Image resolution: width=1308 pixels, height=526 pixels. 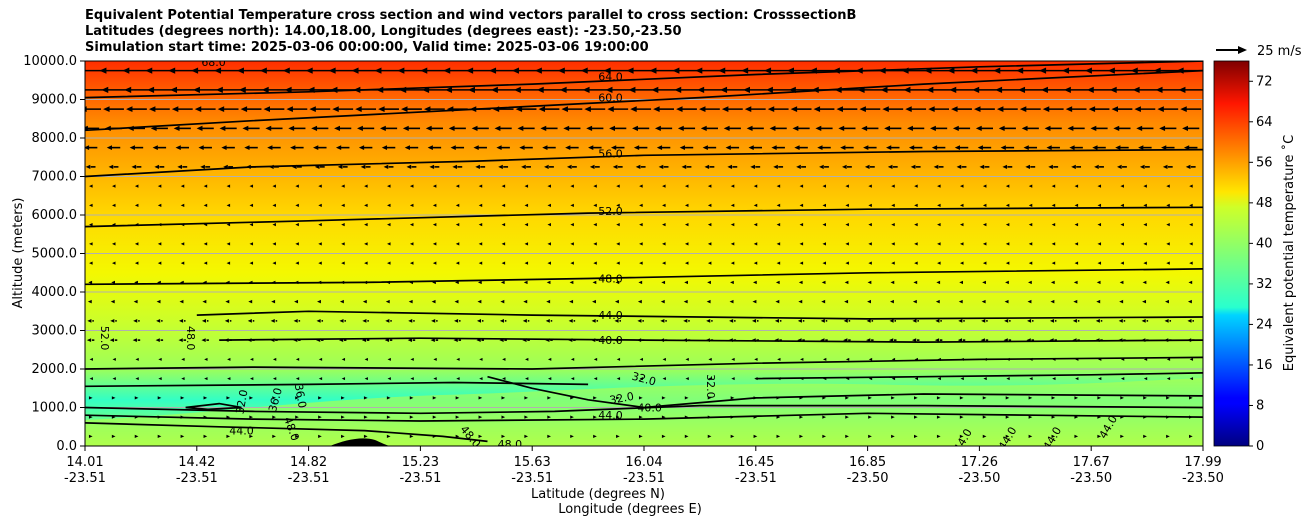 I want to click on x-axis-label-longitude: Longitude (degrees E), so click(x=630, y=509).